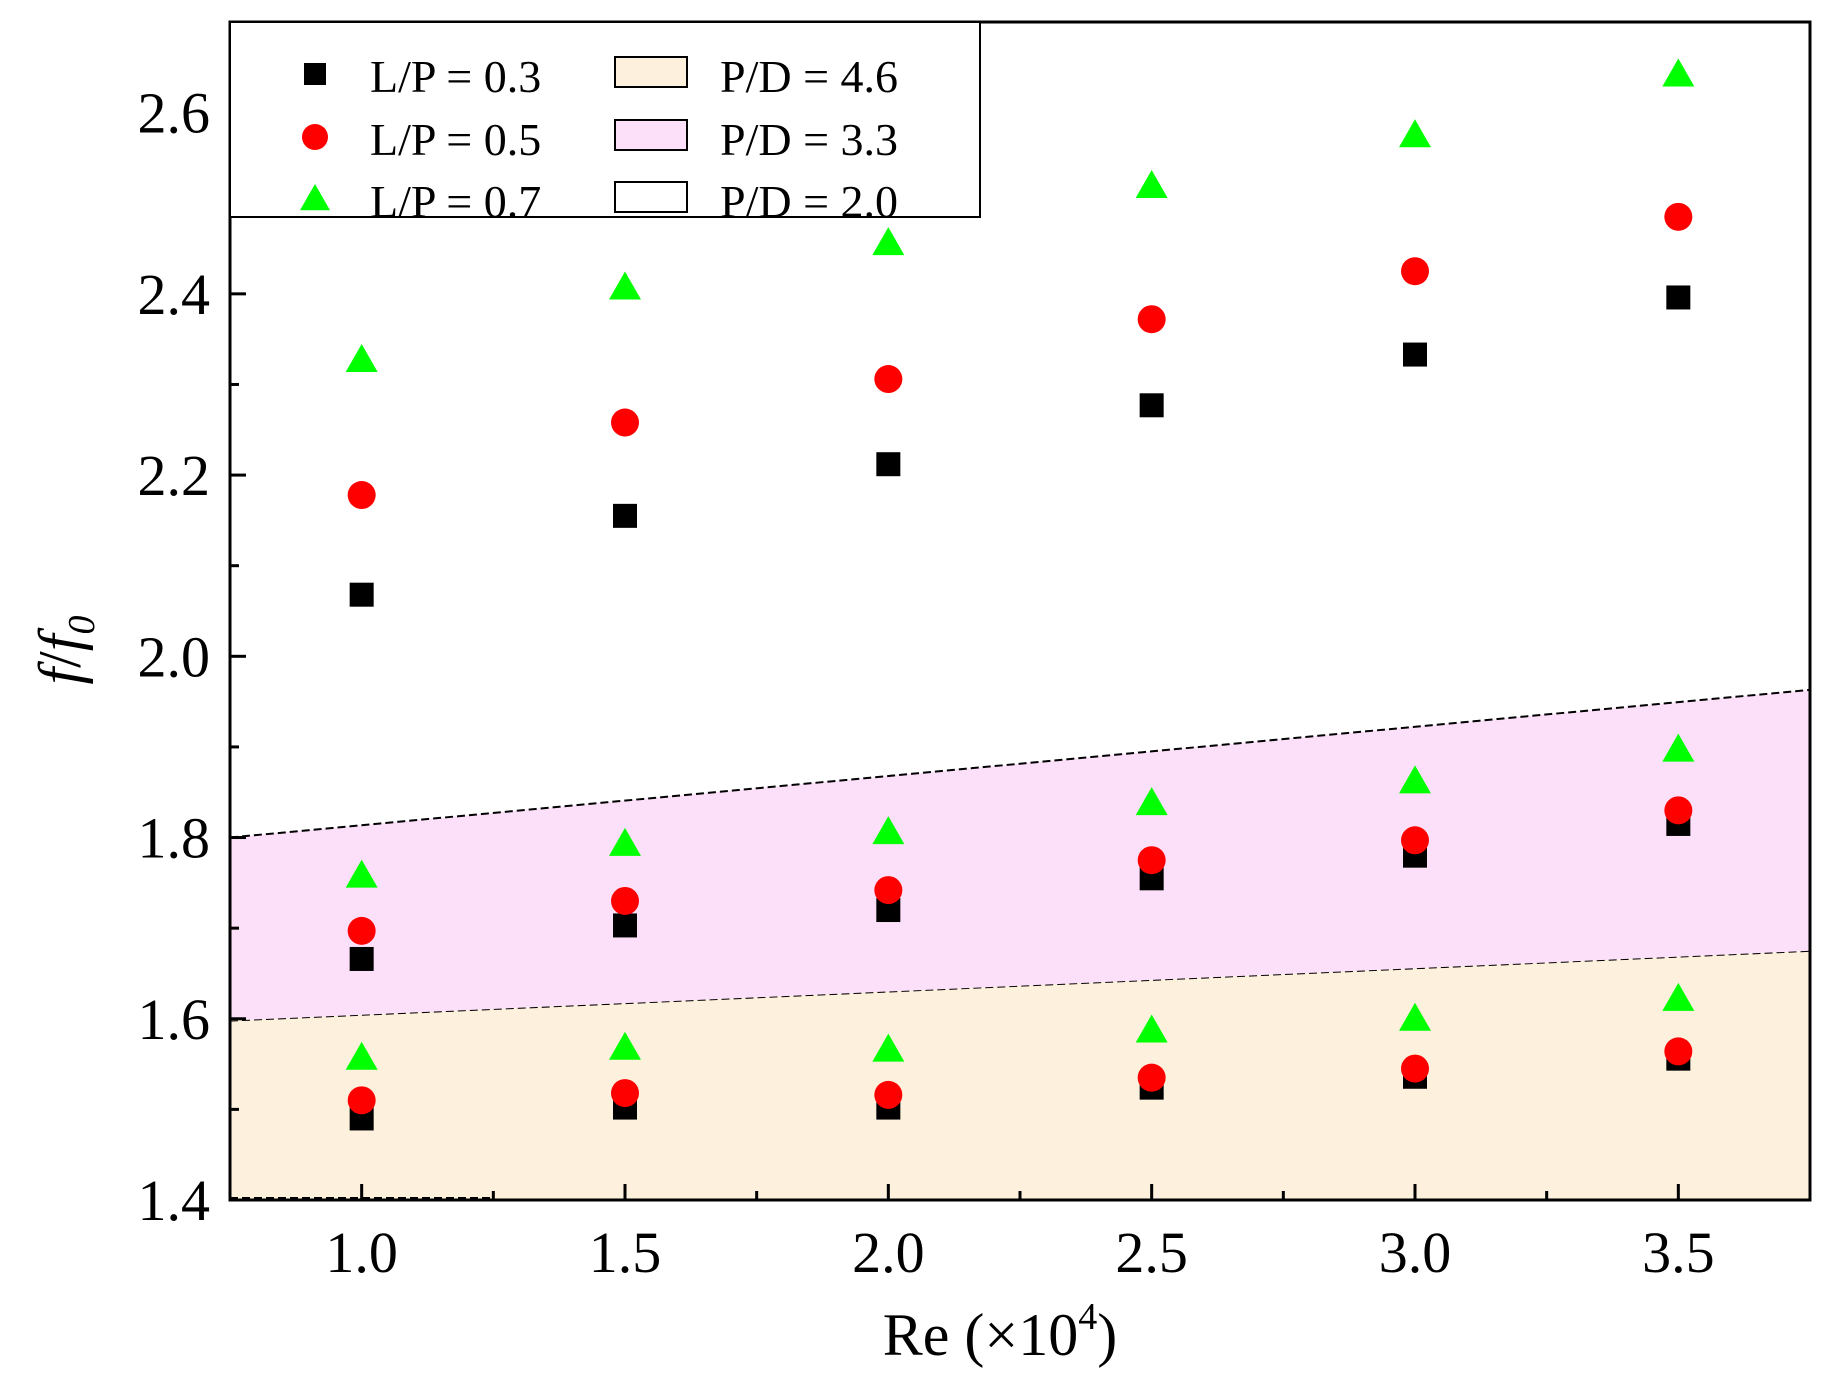 Image resolution: width=1825 pixels, height=1373 pixels. I want to click on x-tick-label: 3.0, so click(1415, 1252).